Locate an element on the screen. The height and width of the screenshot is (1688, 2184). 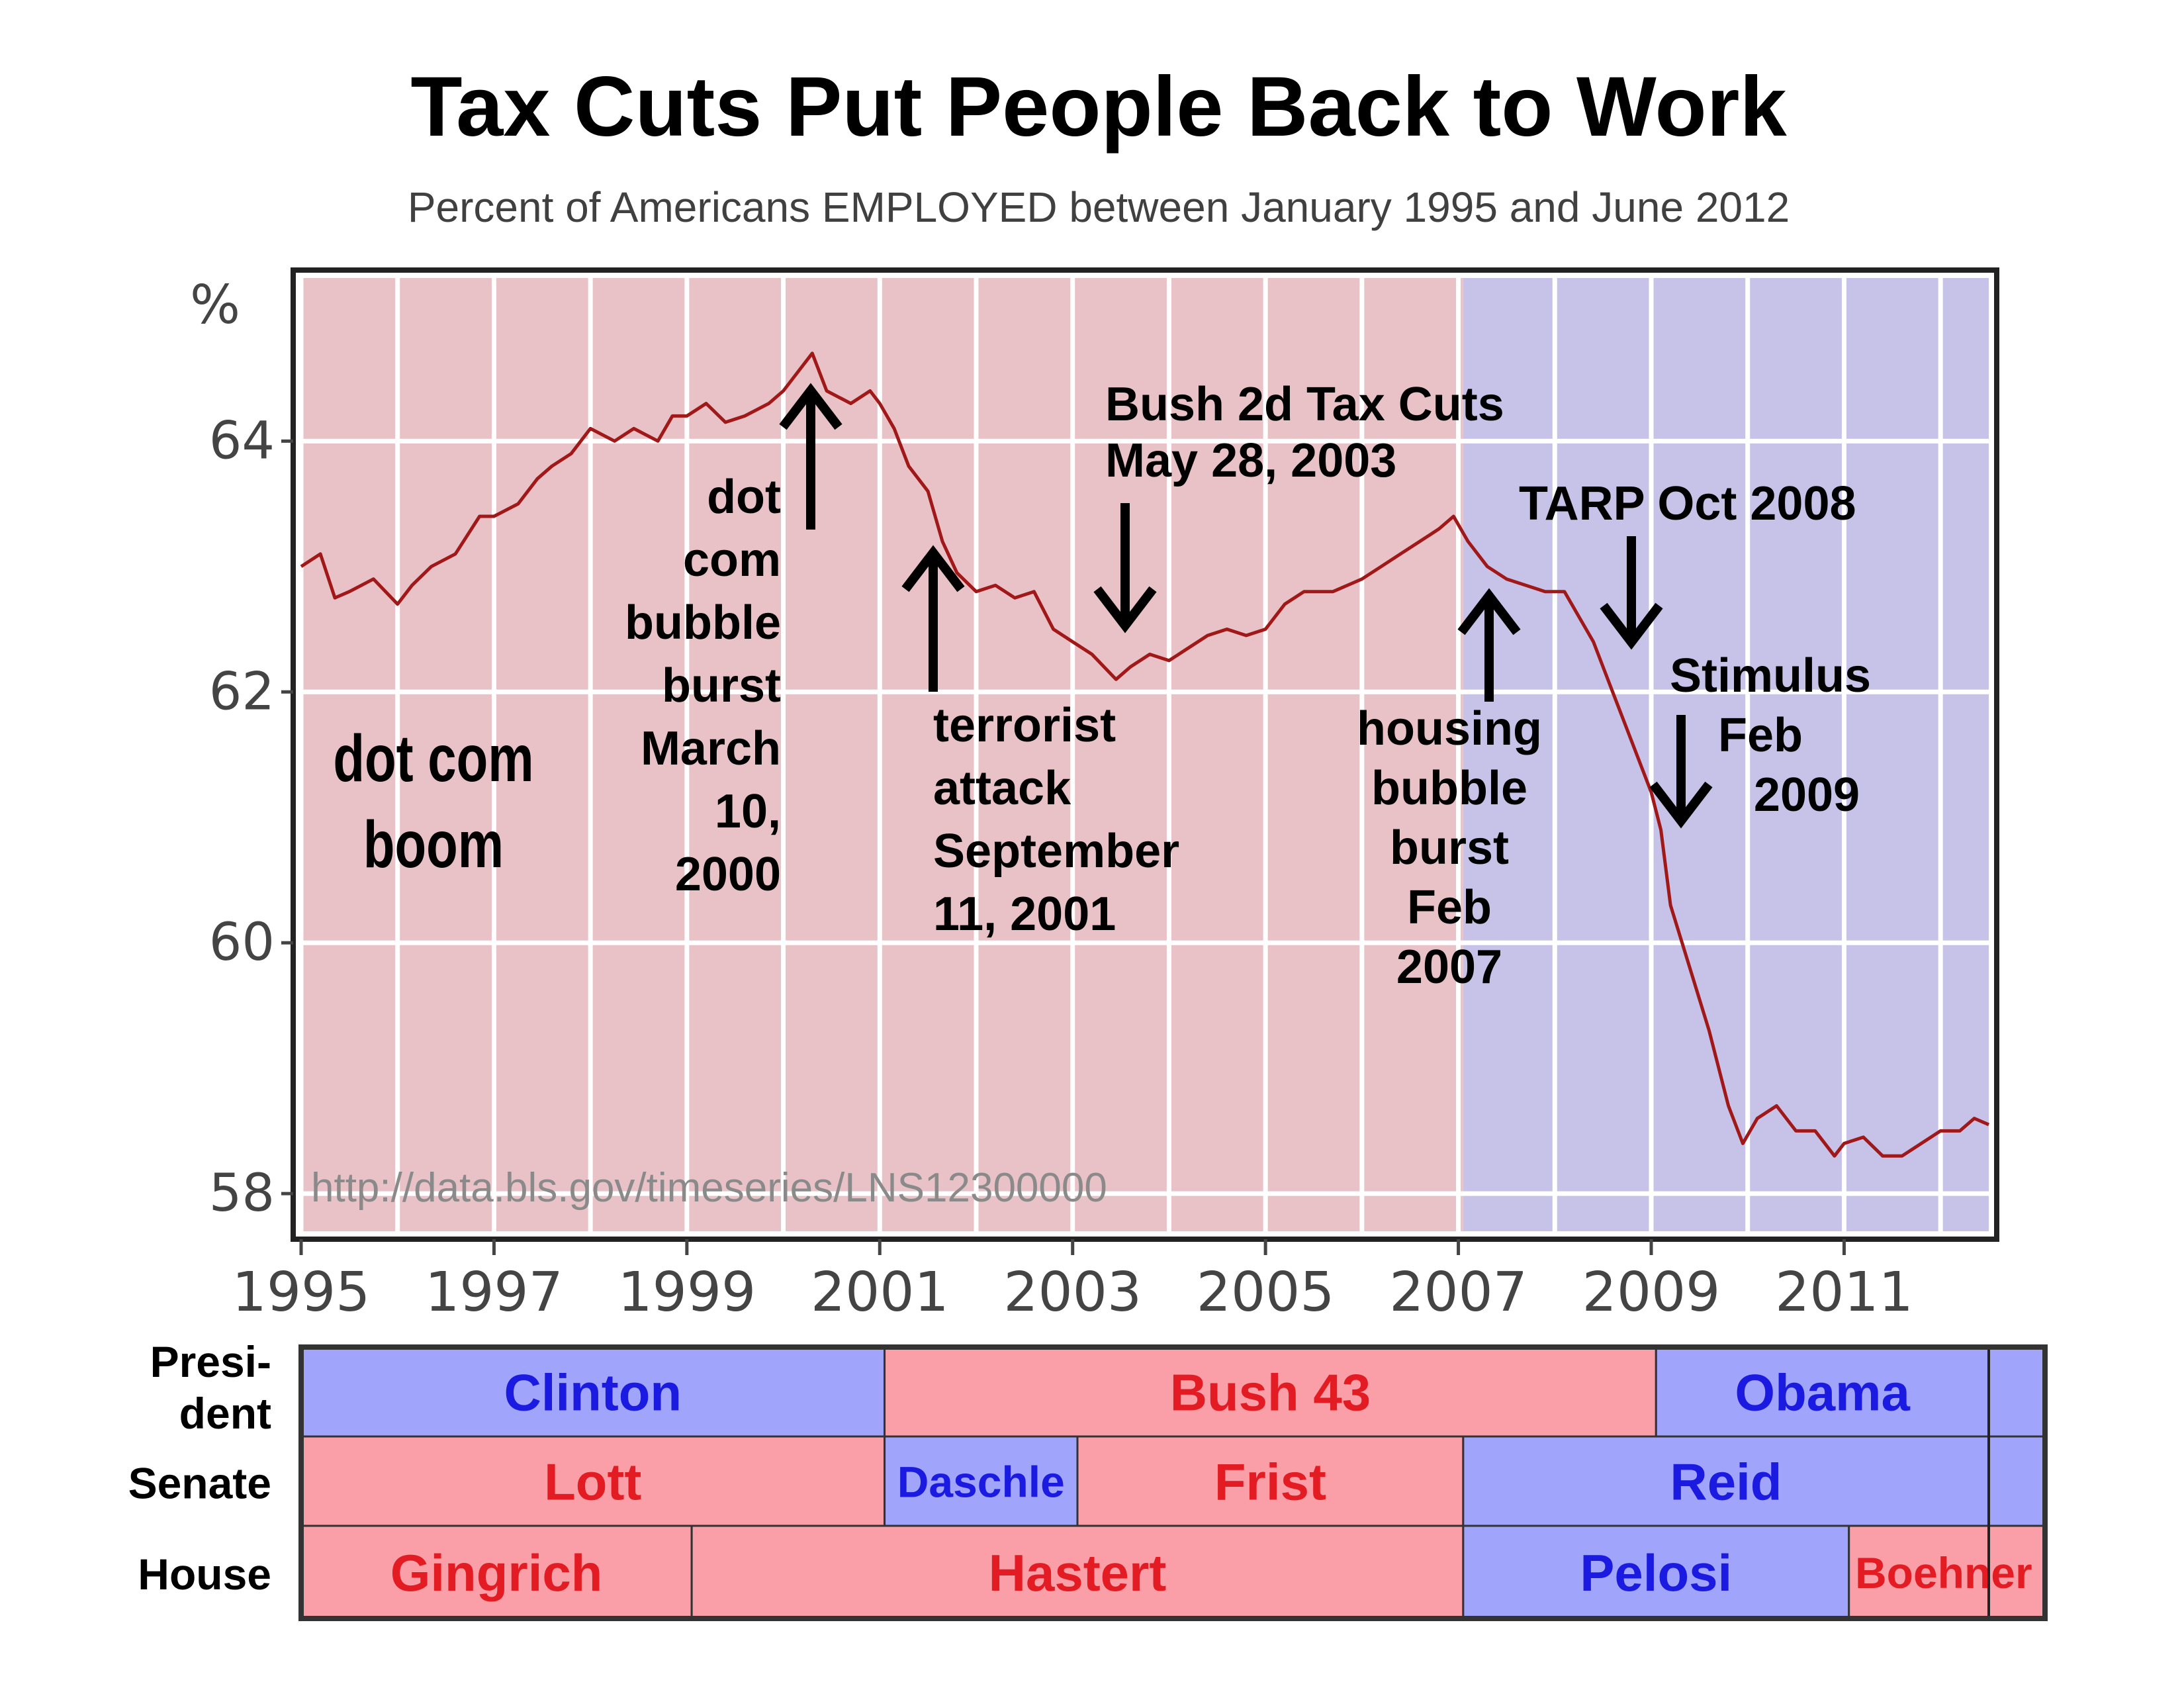
annotation-line: TARP Oct 2008 is located at coordinates (1687, 503).